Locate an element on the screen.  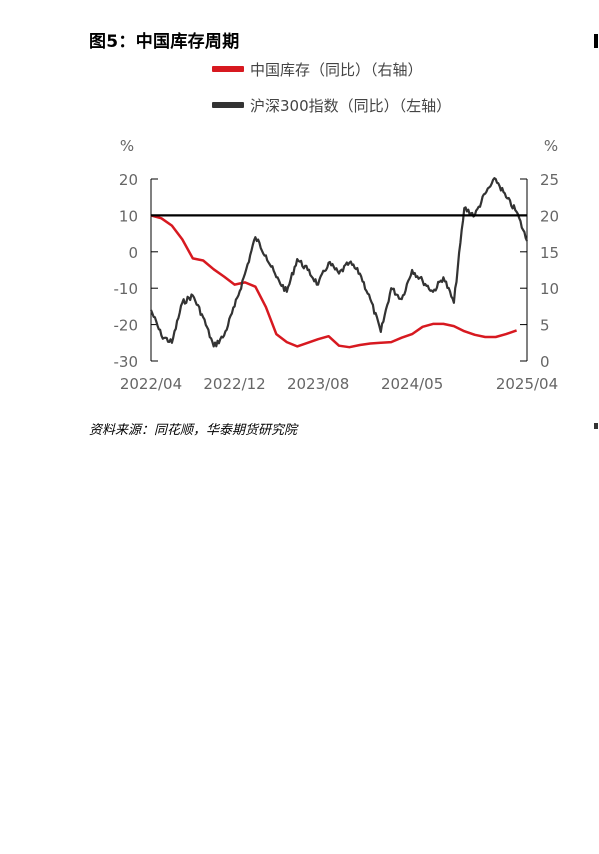
left-tick-label: 20 is located at coordinates (128, 180).